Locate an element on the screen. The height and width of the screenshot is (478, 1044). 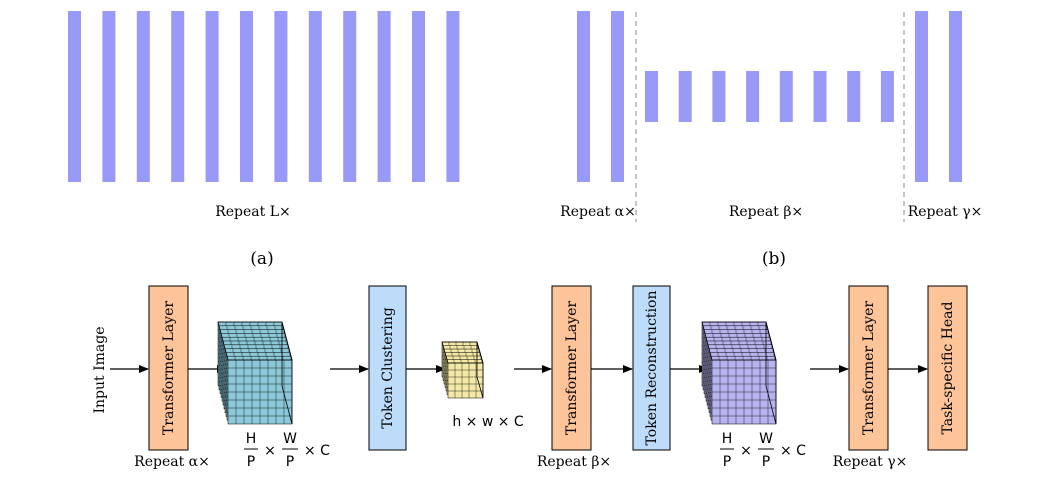
repeat-gamma-label: Repeat γ× is located at coordinates (870, 462).